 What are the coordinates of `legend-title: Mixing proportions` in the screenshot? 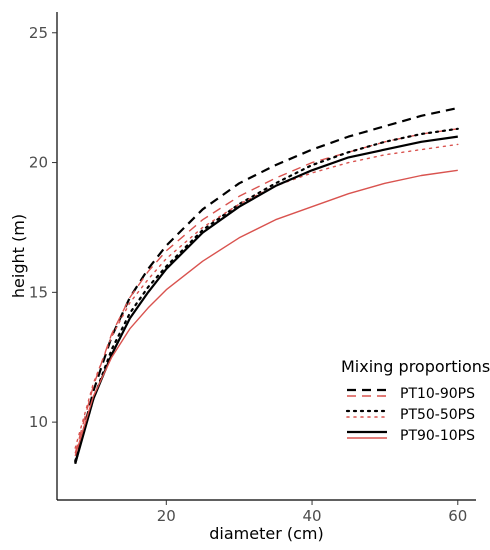 It's located at (415, 366).